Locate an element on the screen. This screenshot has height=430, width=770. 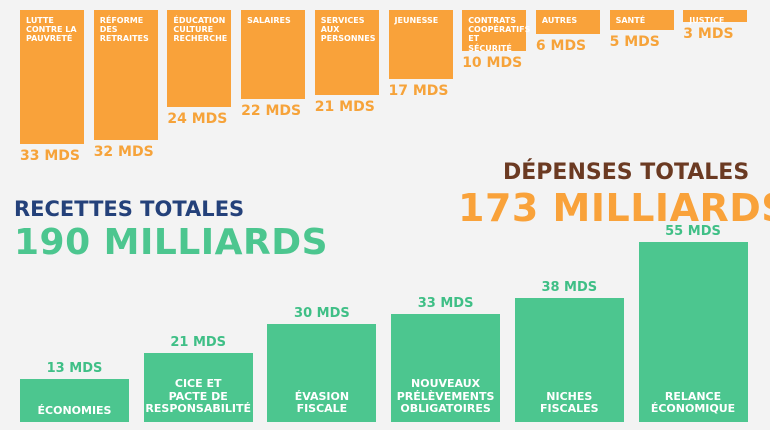
spending-bar-label: JEUNESSE is located at coordinates (416, 20).